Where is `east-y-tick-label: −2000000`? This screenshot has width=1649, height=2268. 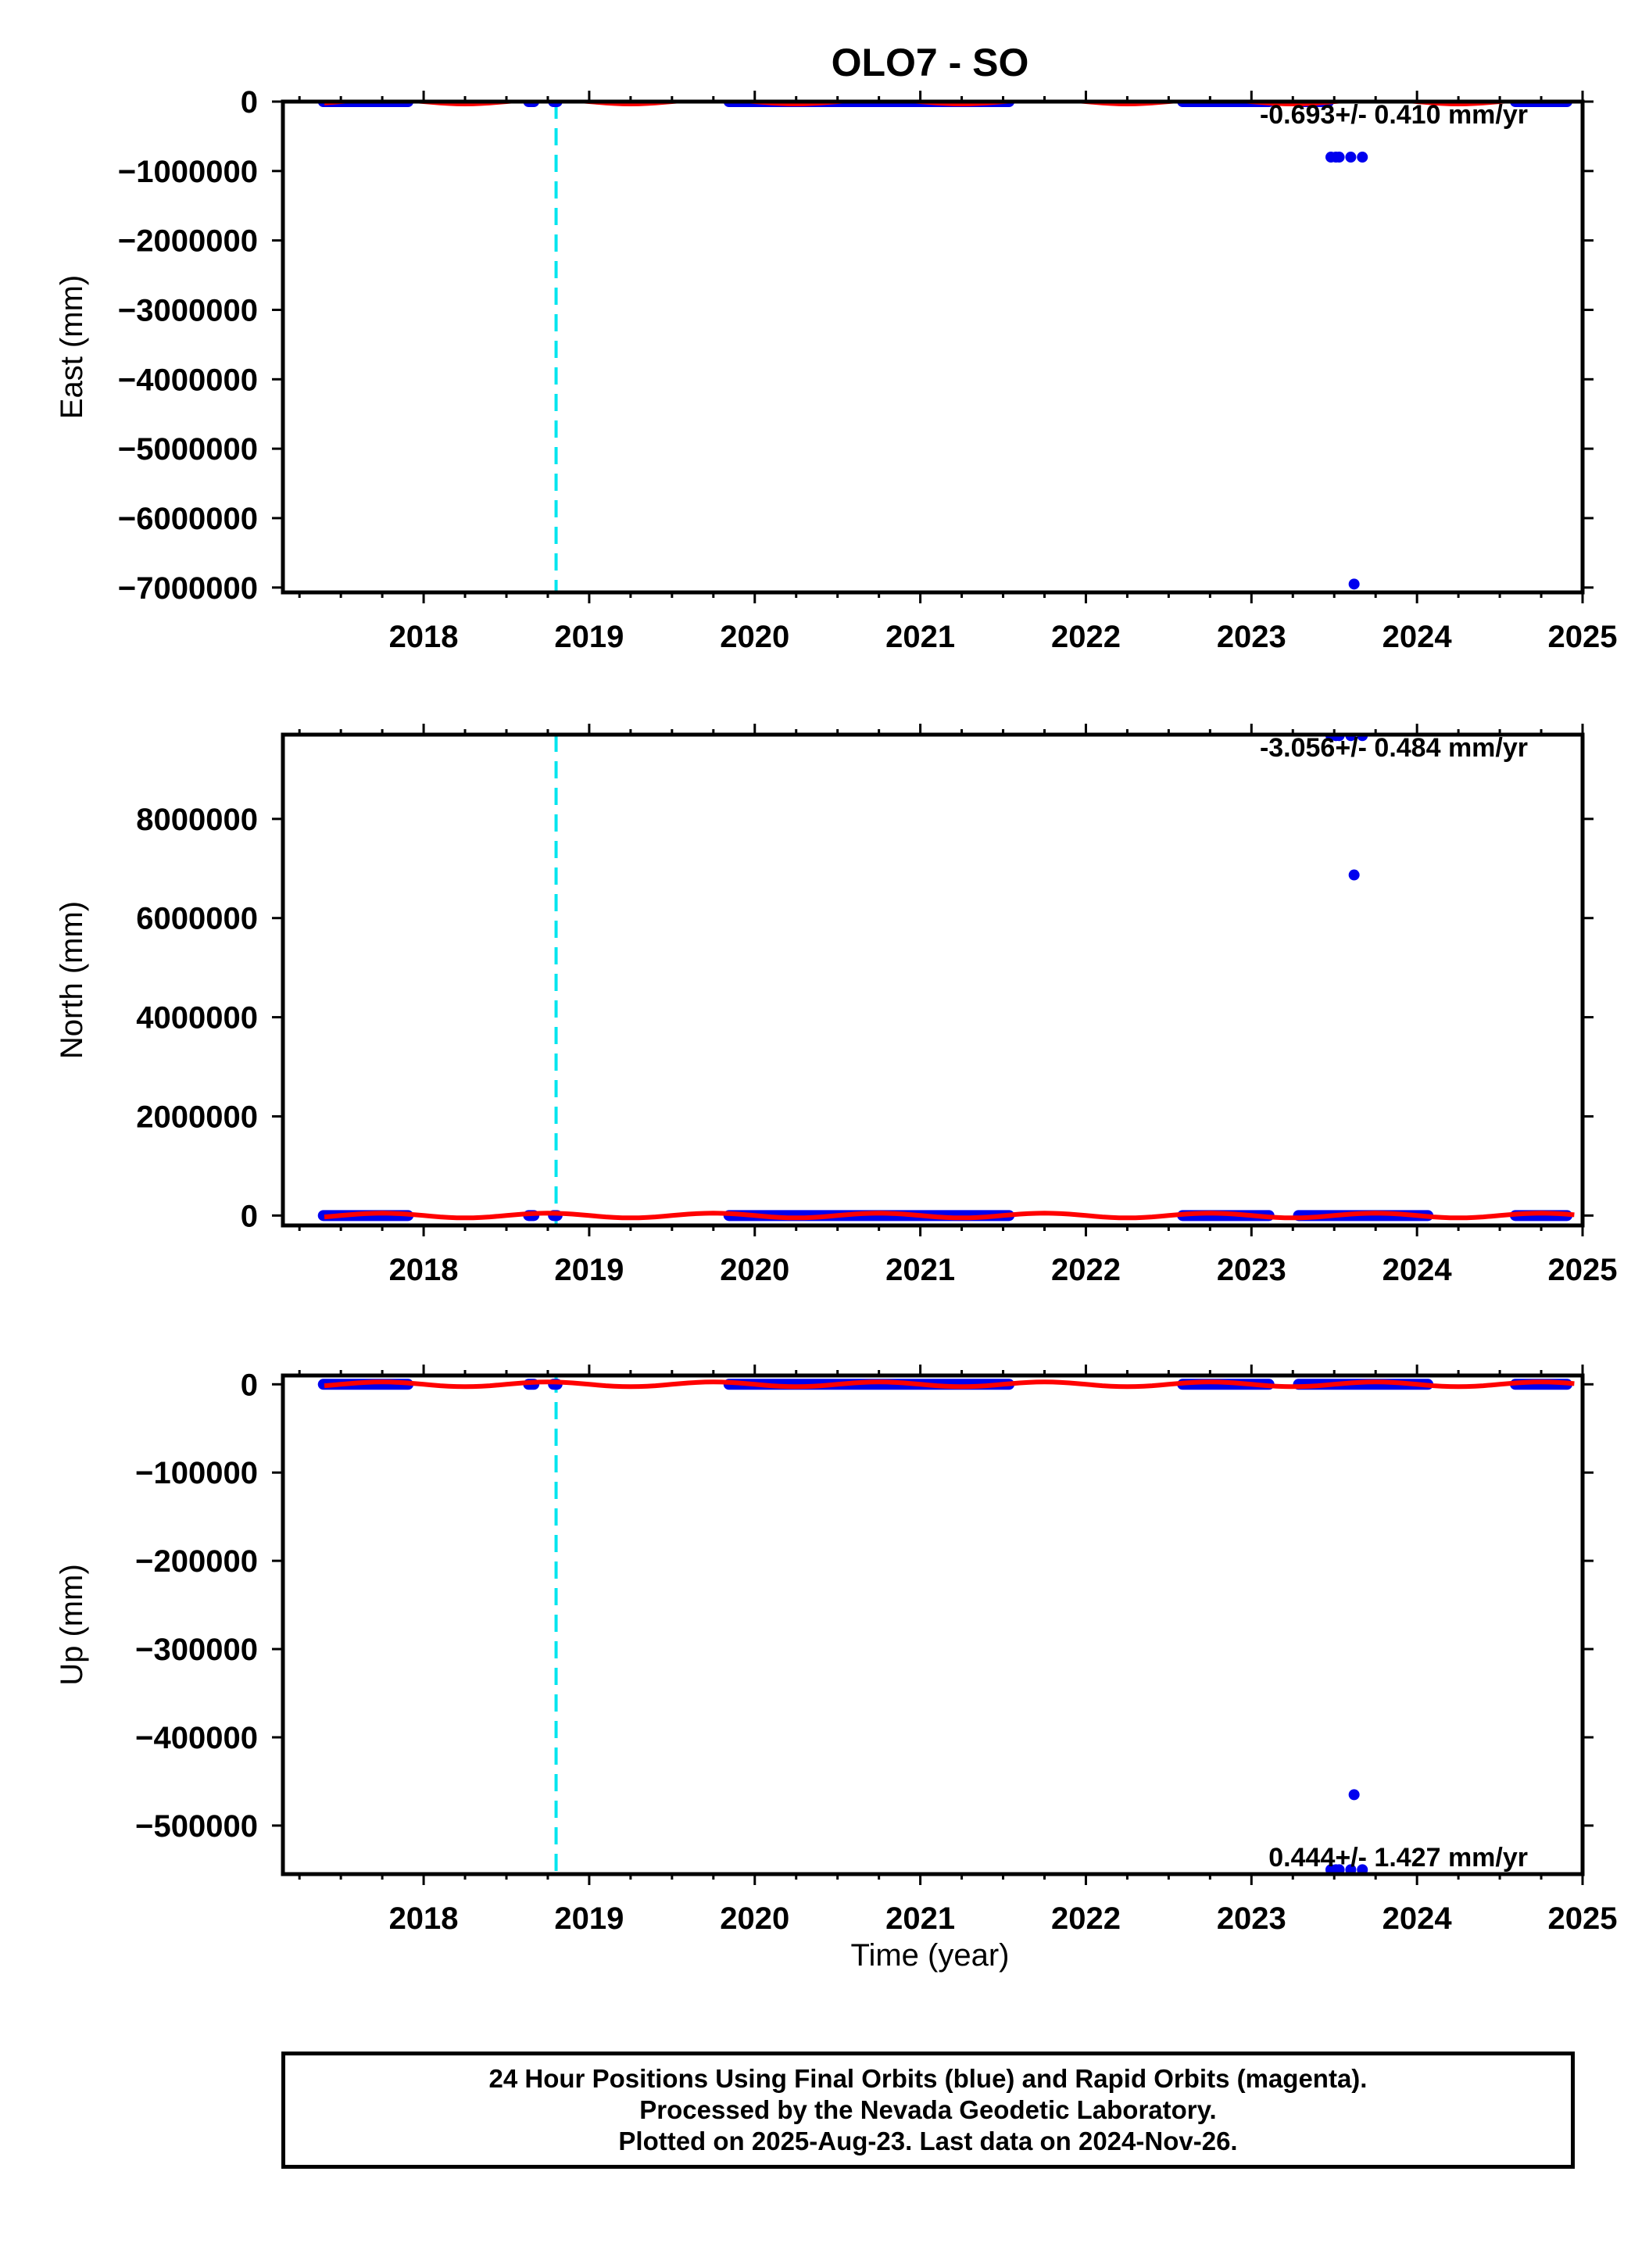
east-y-tick-label: −2000000 is located at coordinates (188, 242).